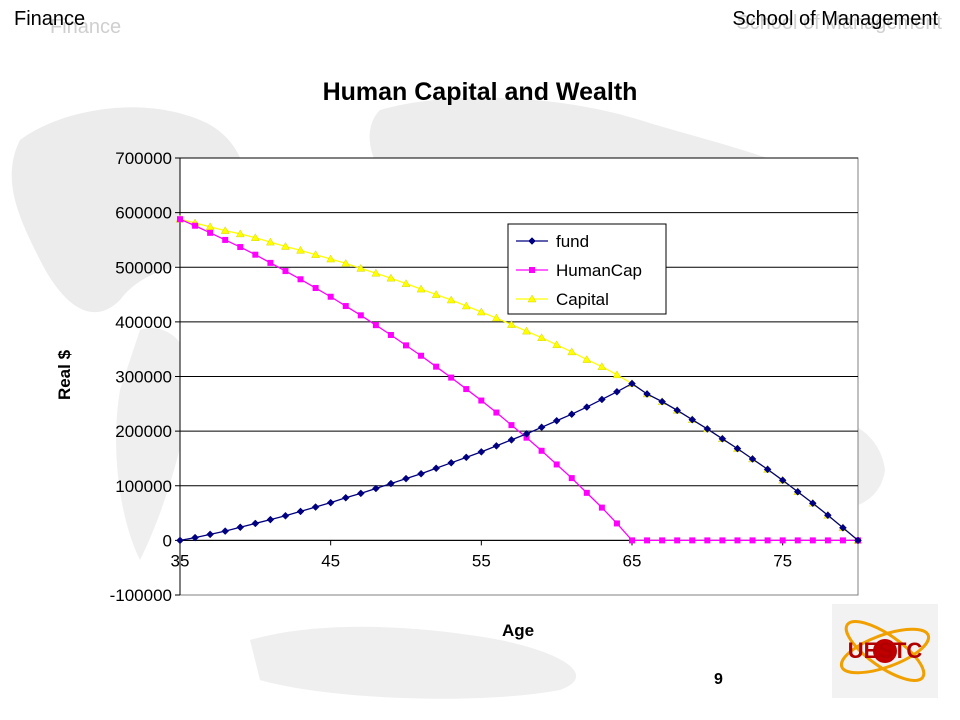  Describe the element at coordinates (885, 651) in the screenshot. I see `uestc-logo: UESTC` at that location.